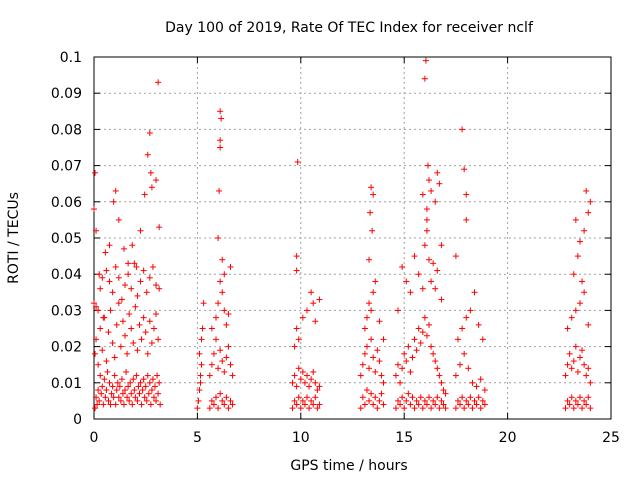  I want to click on y-tick-label: 0.07, so click(66, 167).